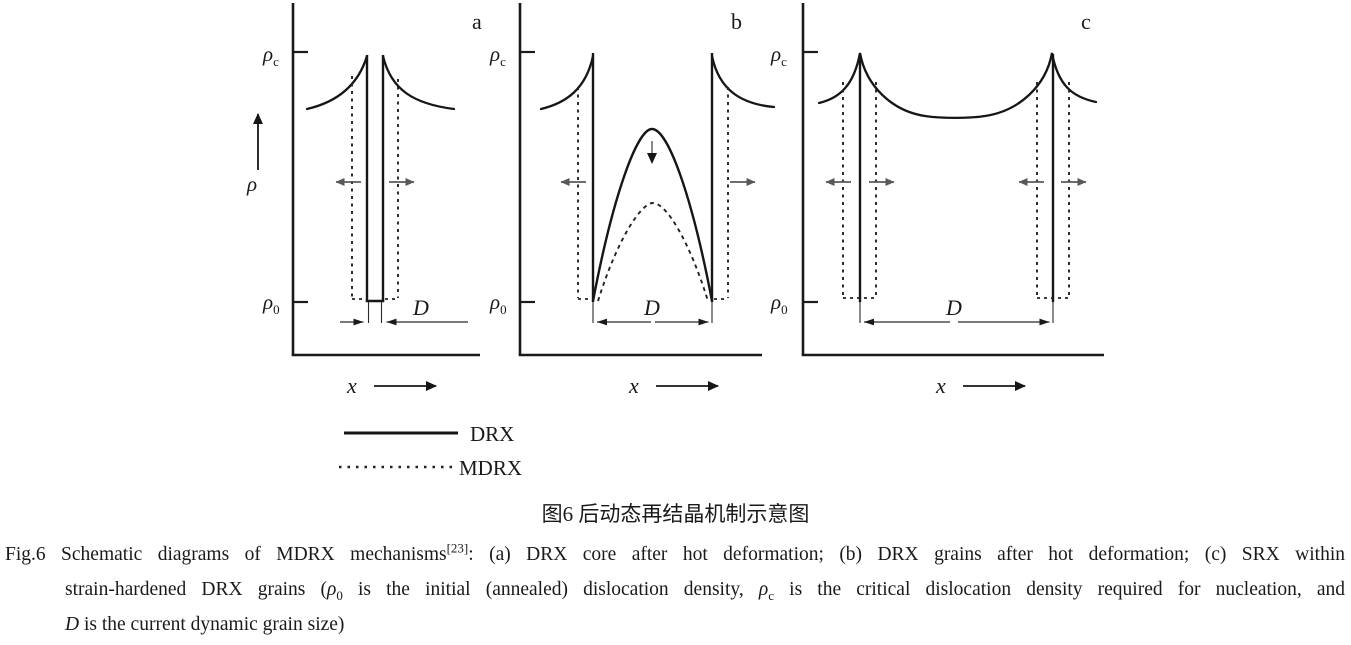  I want to click on caption-english-line3: D is the current dynamic grain size), so click(675, 624).